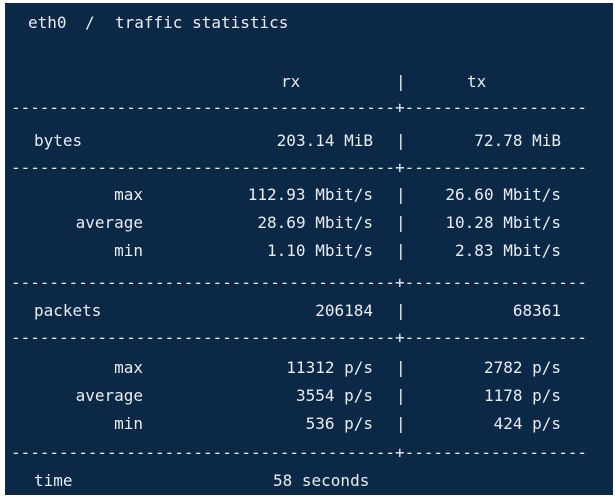 Image resolution: width=615 pixels, height=497 pixels. Describe the element at coordinates (527, 423) in the screenshot. I see `packets-min-tx: 424 p/s` at that location.